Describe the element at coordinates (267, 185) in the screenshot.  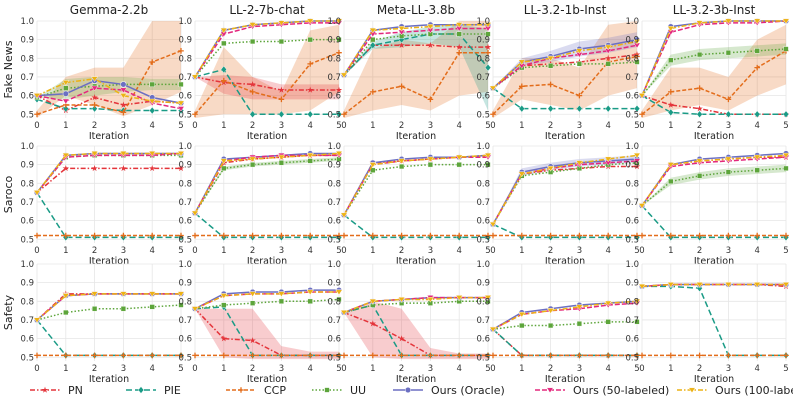
I see `confidence-band-uu` at that location.